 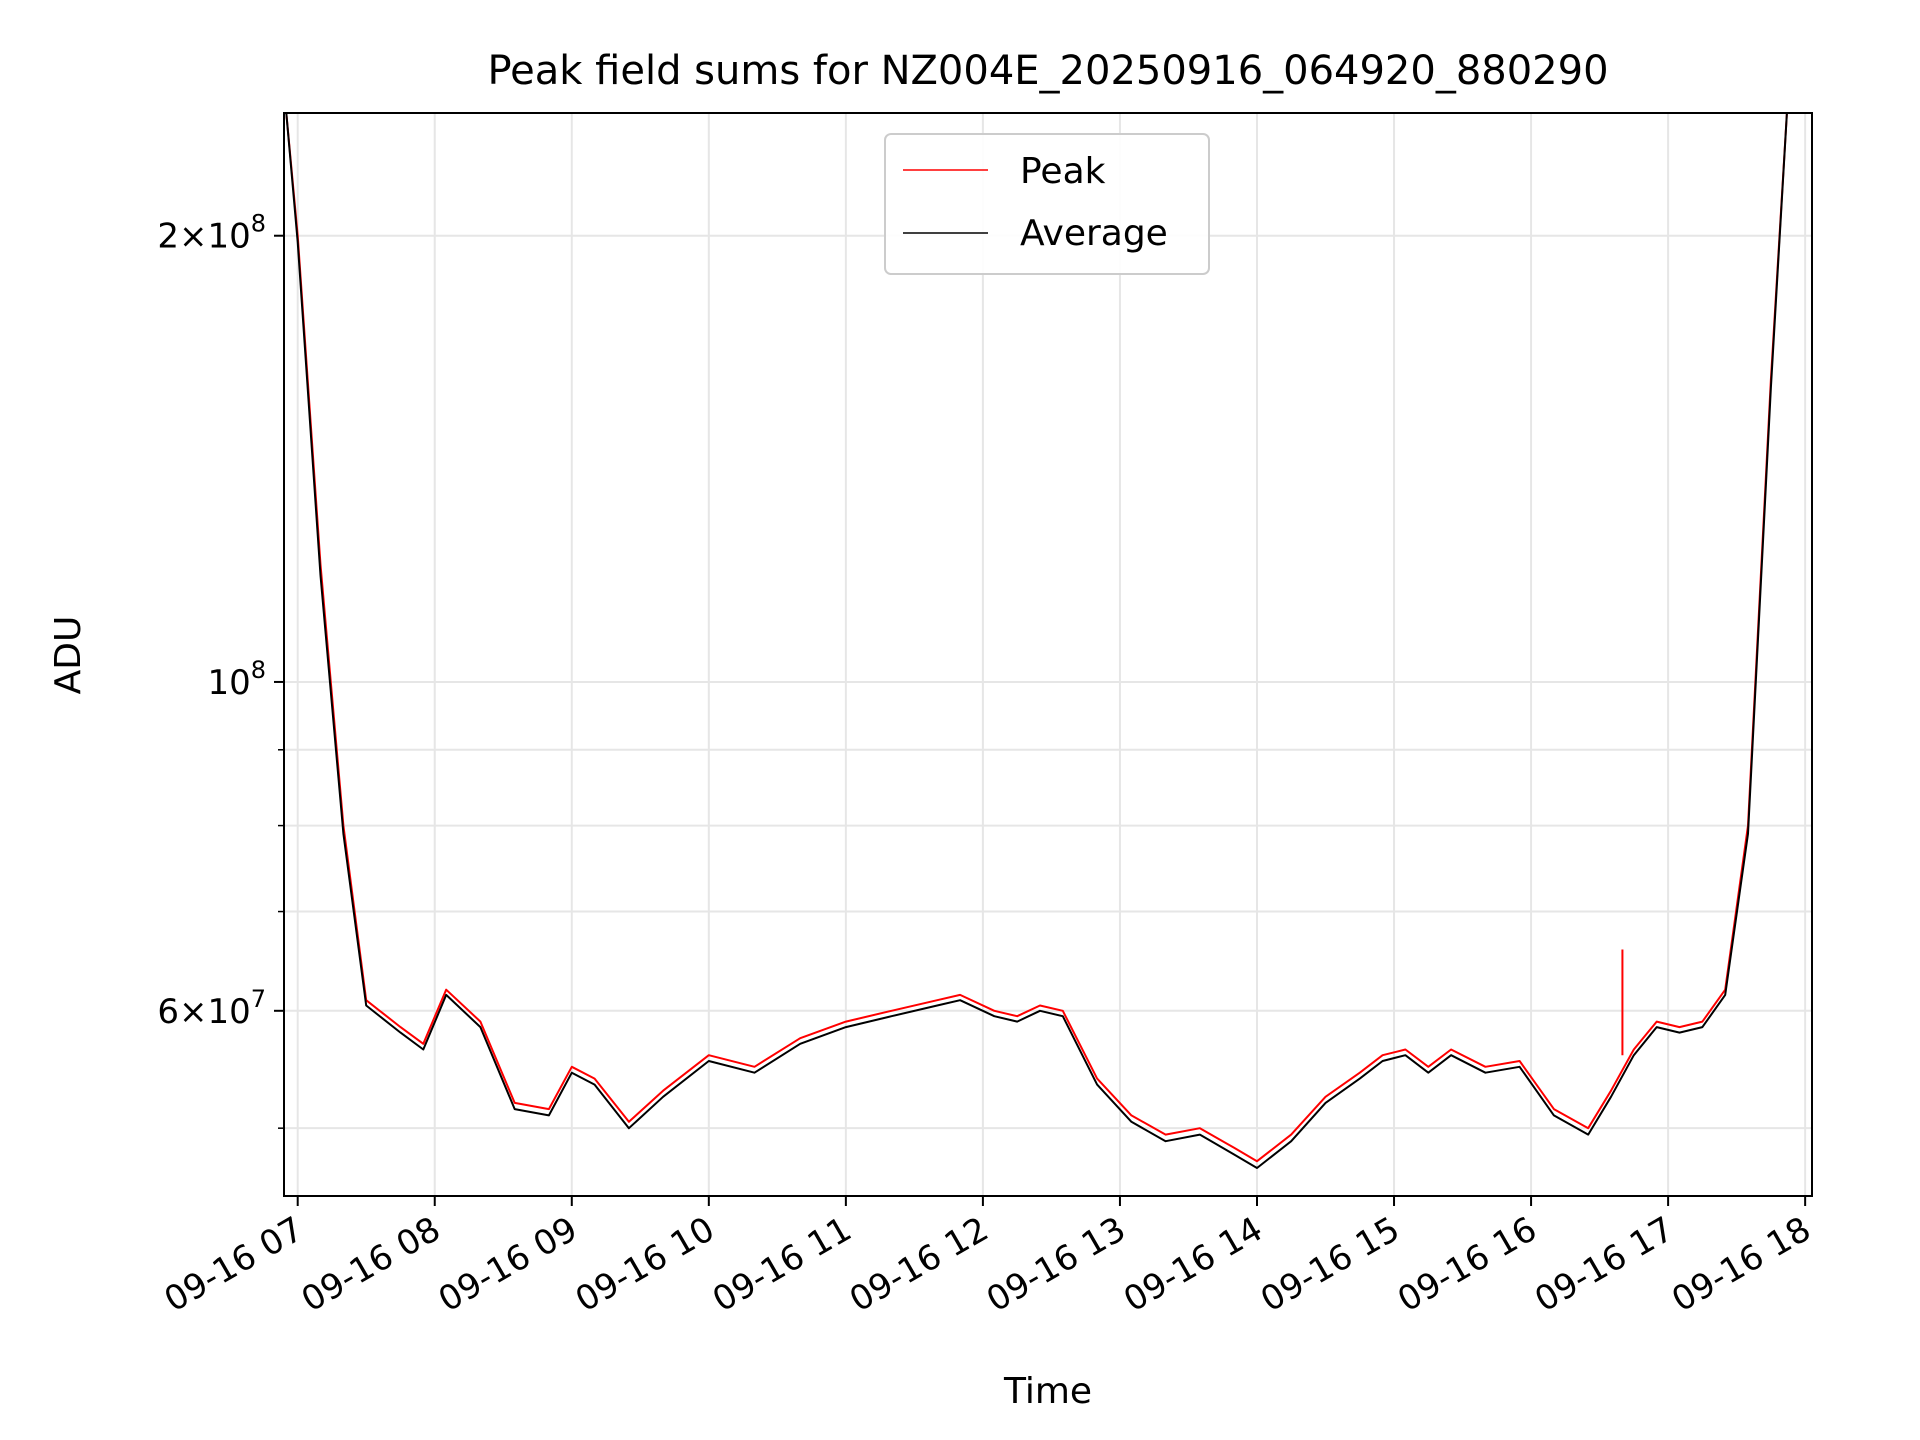 What do you see at coordinates (68, 655) in the screenshot?
I see `y-axis-label: ADU` at bounding box center [68, 655].